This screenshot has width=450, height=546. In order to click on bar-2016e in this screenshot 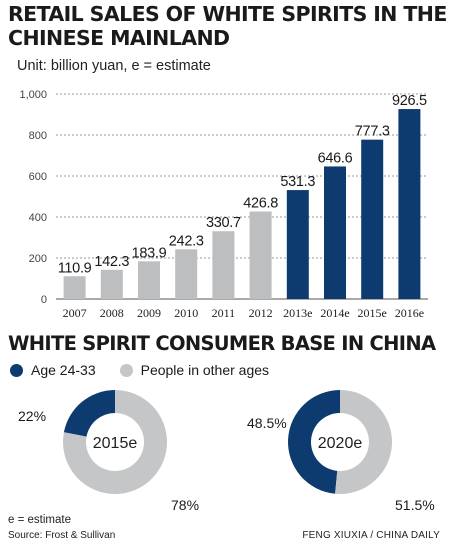, I will do `click(409, 204)`.